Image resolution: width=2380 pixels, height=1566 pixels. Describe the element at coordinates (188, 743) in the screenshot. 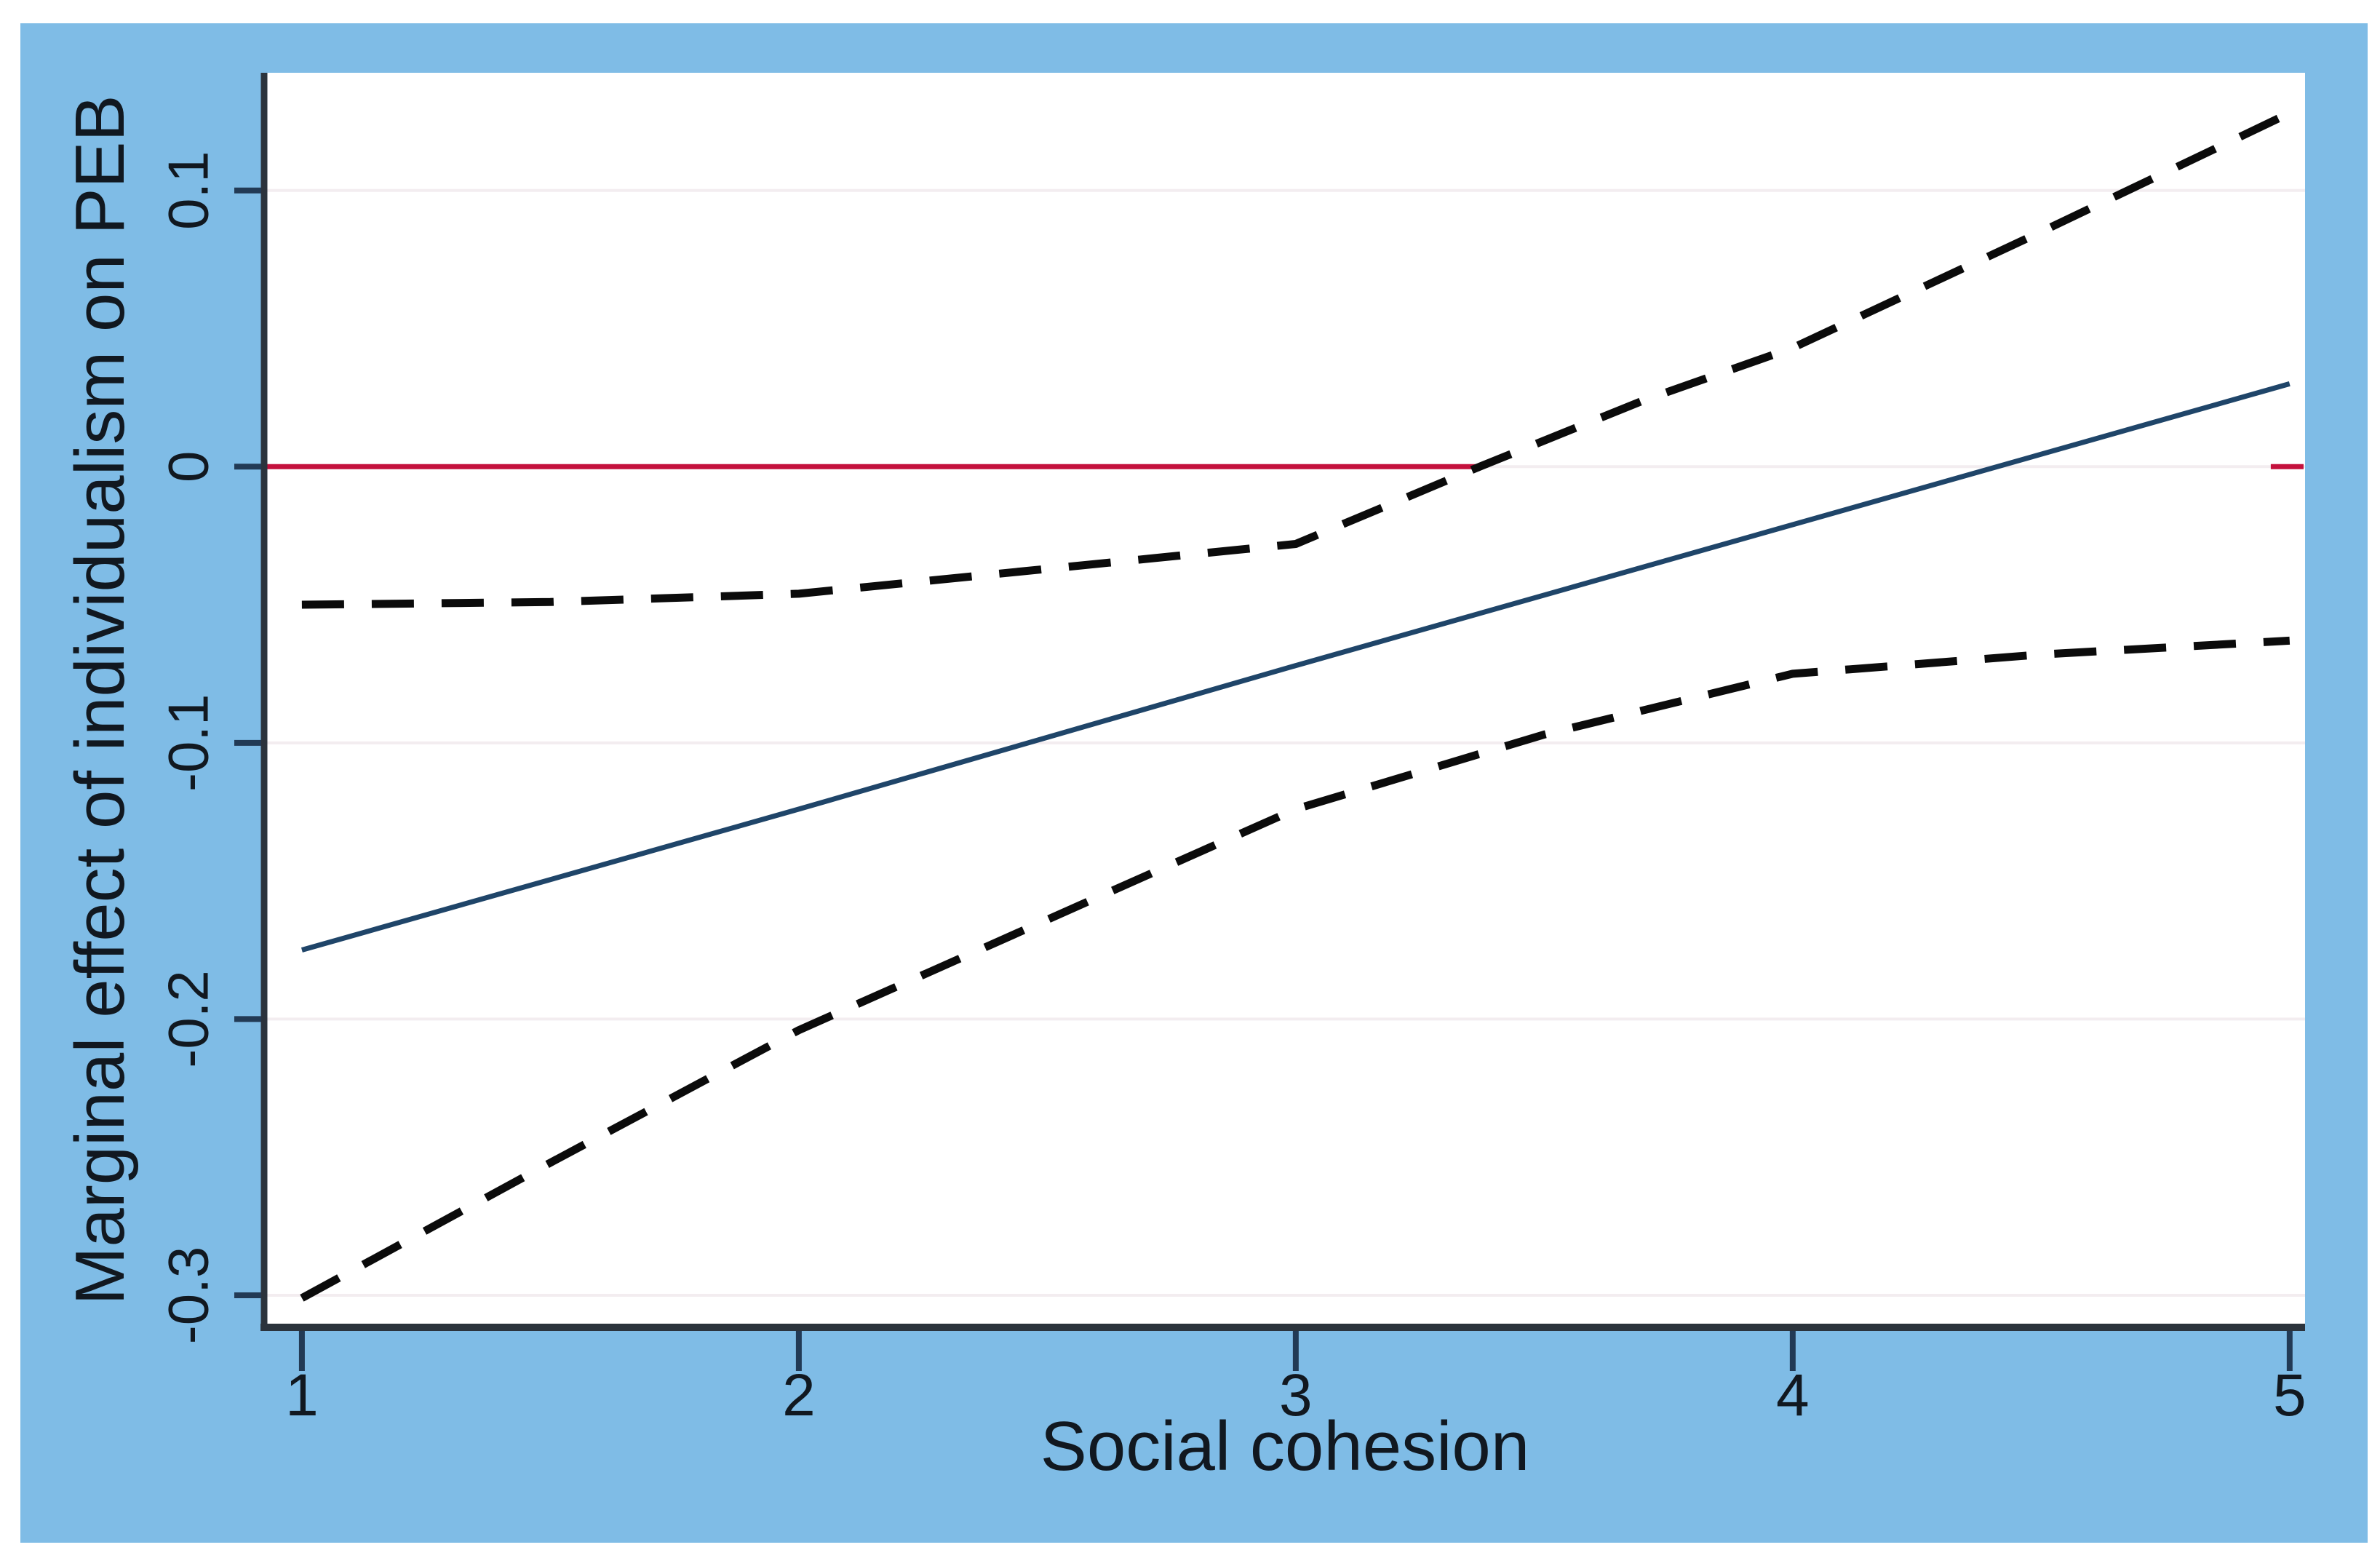

I see `y-tick-label--0.1: -0.1` at that location.